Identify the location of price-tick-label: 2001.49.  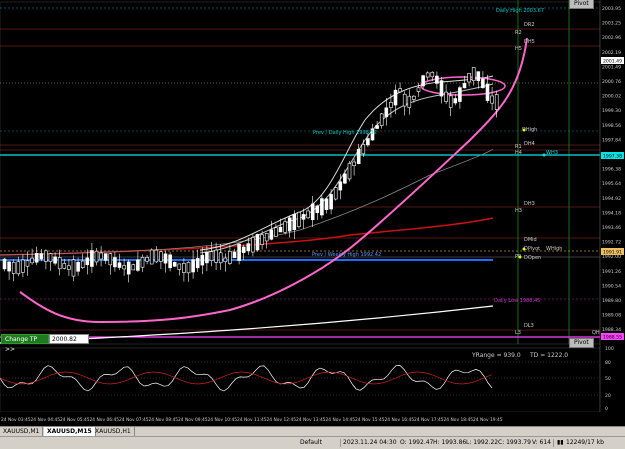
(611, 67).